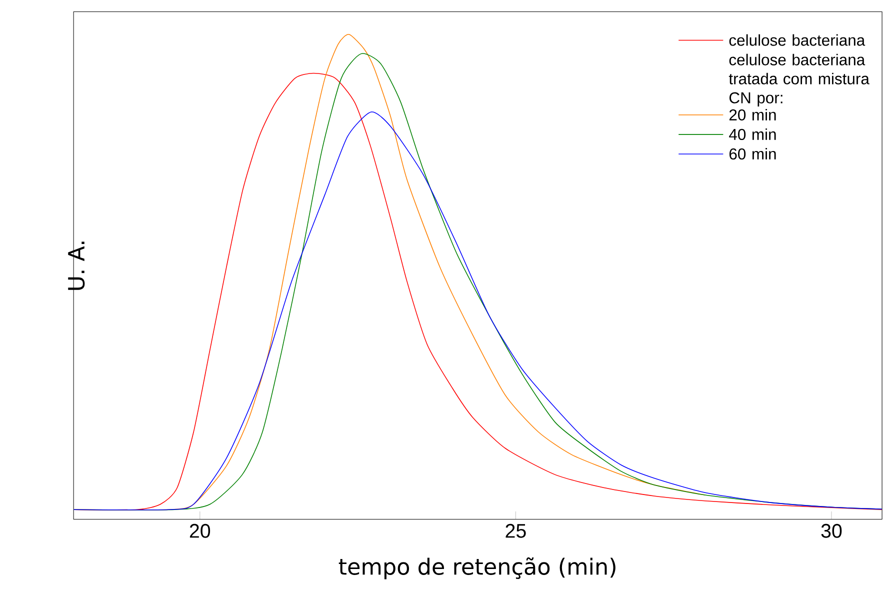 Image resolution: width=883 pixels, height=612 pixels. Describe the element at coordinates (799, 80) in the screenshot. I see `annotation: celulose bacteriana tratada com mistura CN por:` at that location.